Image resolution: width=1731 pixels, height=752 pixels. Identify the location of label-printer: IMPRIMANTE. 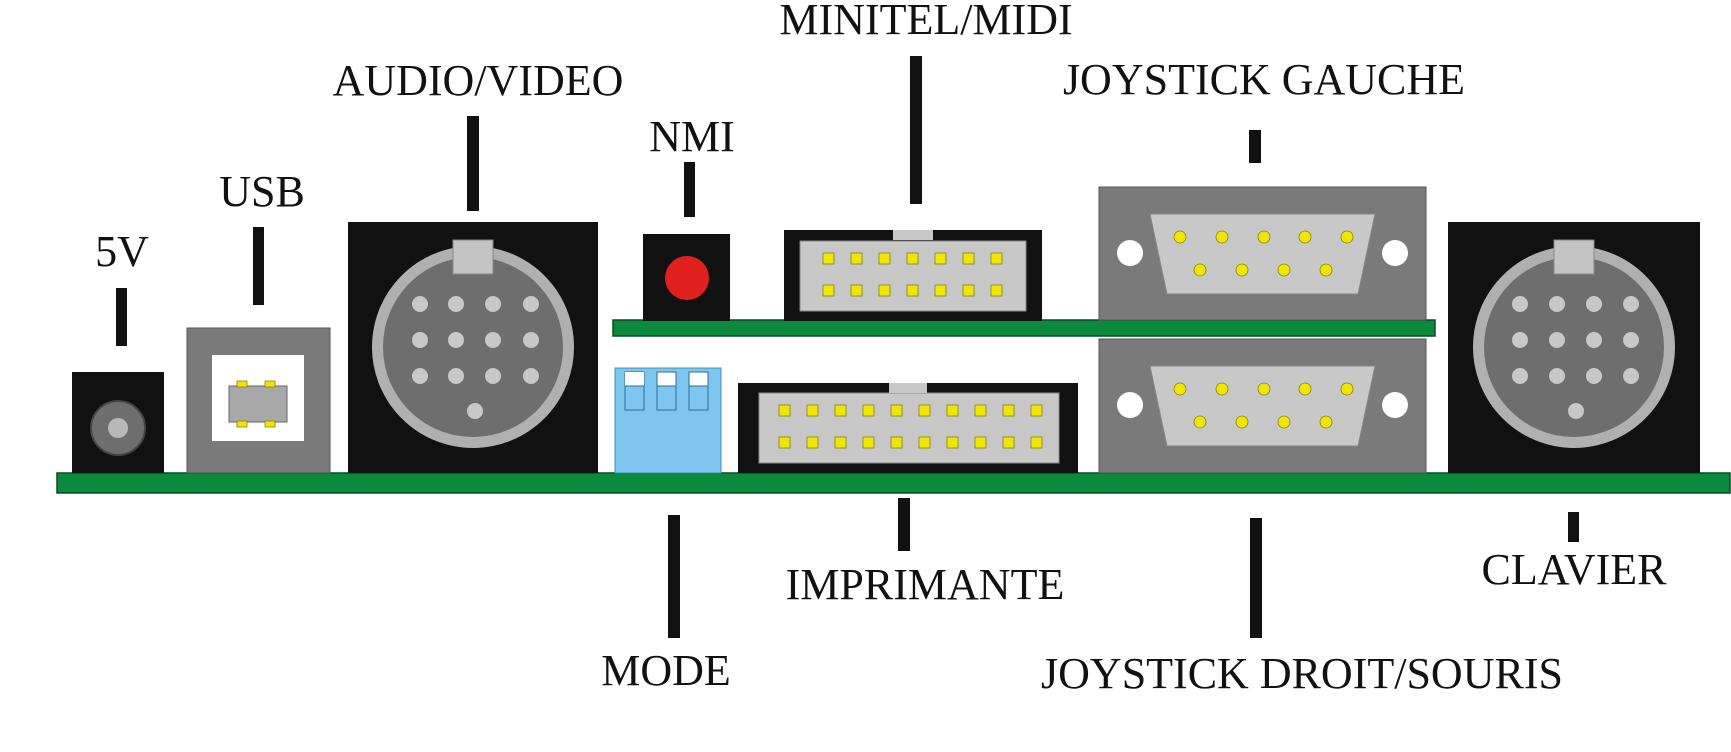
(925, 584).